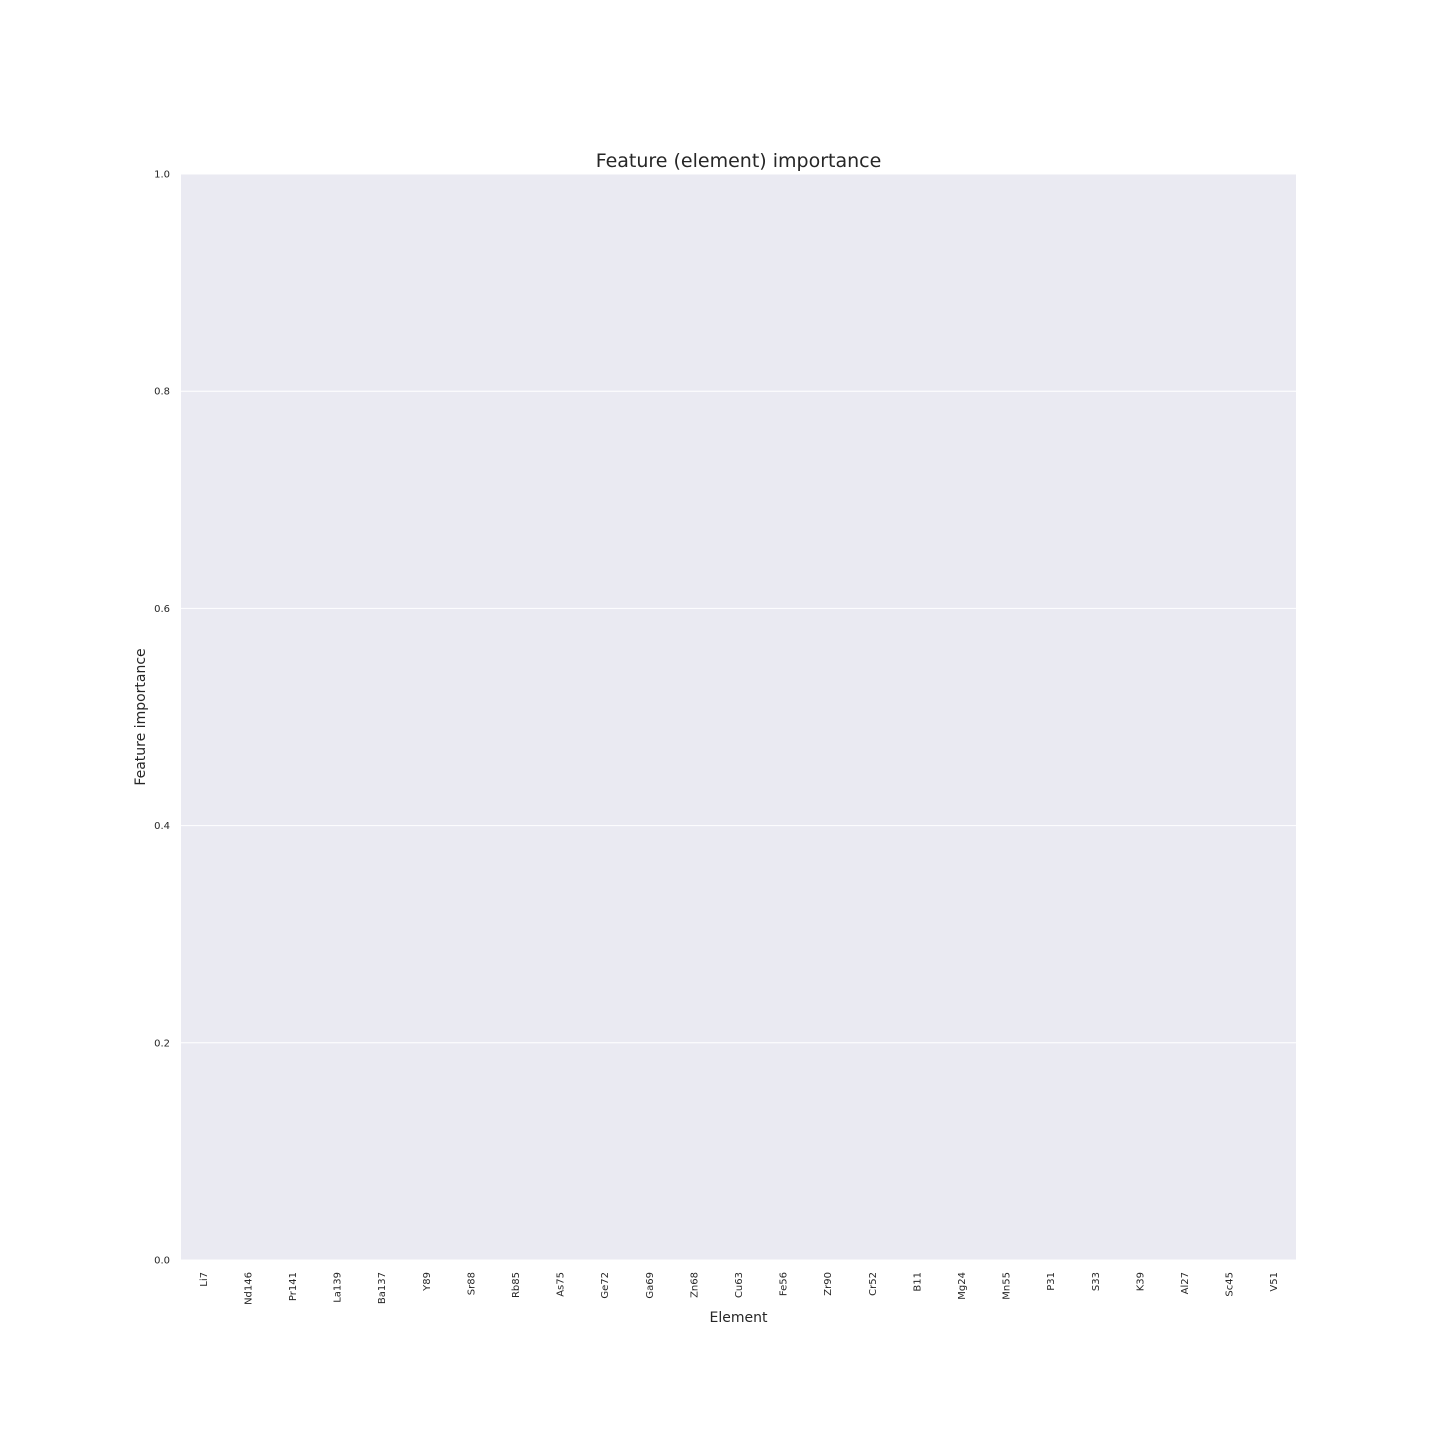 This screenshot has height=1444, width=1440. Describe the element at coordinates (204, 1279) in the screenshot. I see `x-tick-label: Li7` at that location.